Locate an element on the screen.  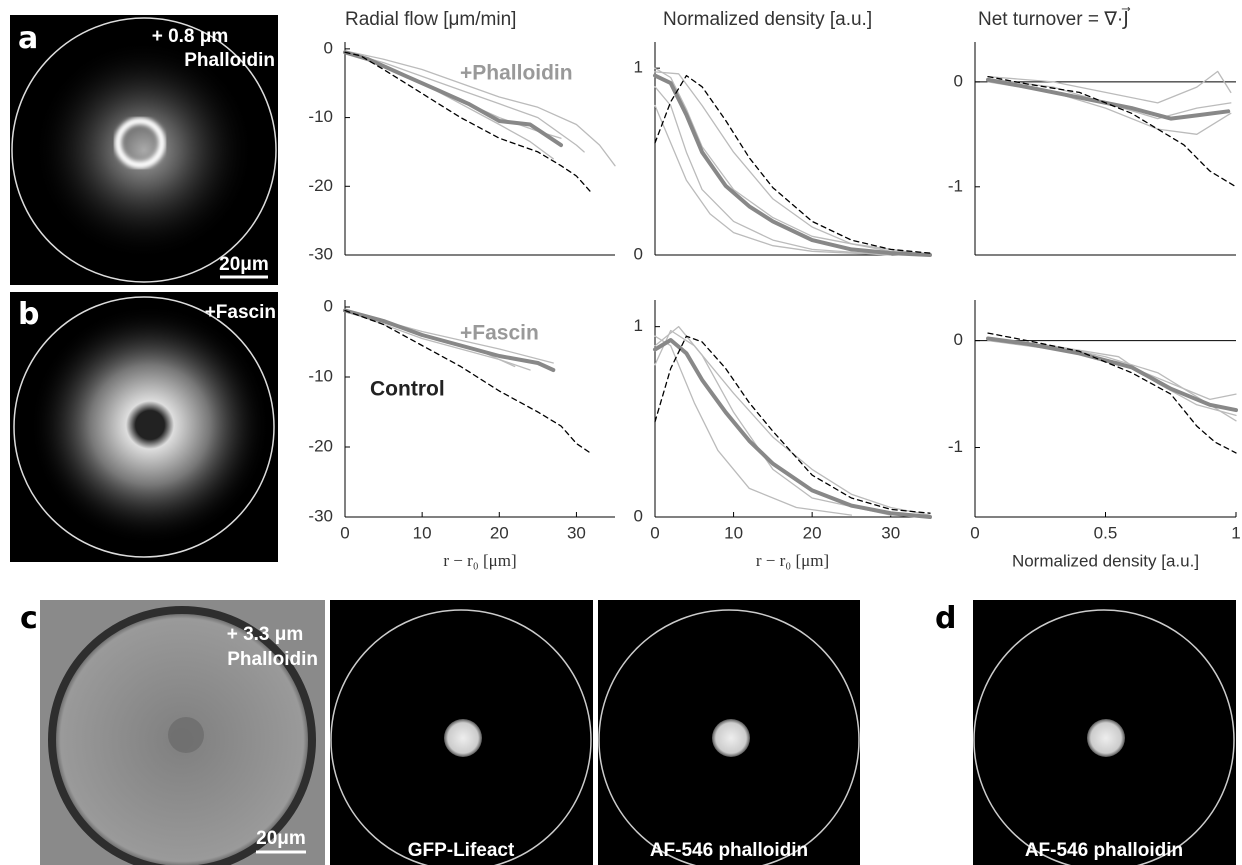
panel-label: b is located at coordinates (28, 314).